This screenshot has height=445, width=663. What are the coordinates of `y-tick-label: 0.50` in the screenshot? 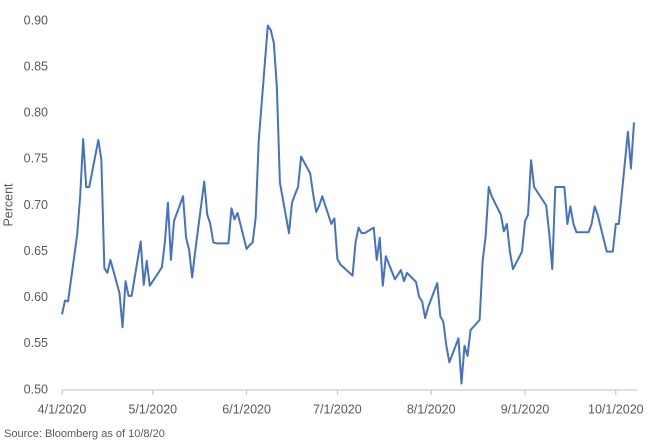 It's located at (36, 389).